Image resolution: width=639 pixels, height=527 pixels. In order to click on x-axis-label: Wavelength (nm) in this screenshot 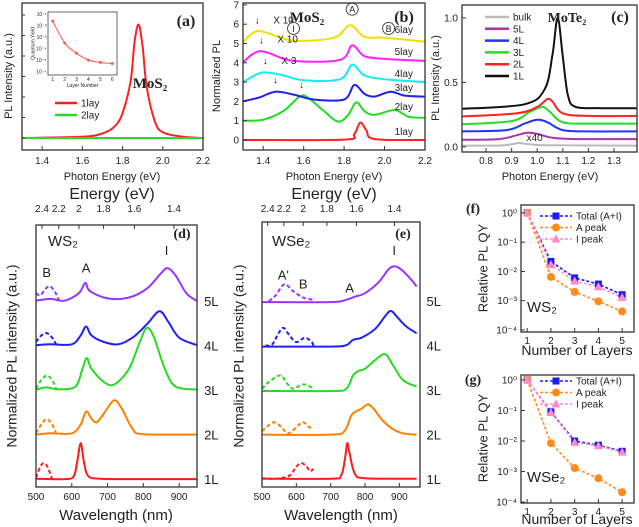, I will do `click(116, 515)`.